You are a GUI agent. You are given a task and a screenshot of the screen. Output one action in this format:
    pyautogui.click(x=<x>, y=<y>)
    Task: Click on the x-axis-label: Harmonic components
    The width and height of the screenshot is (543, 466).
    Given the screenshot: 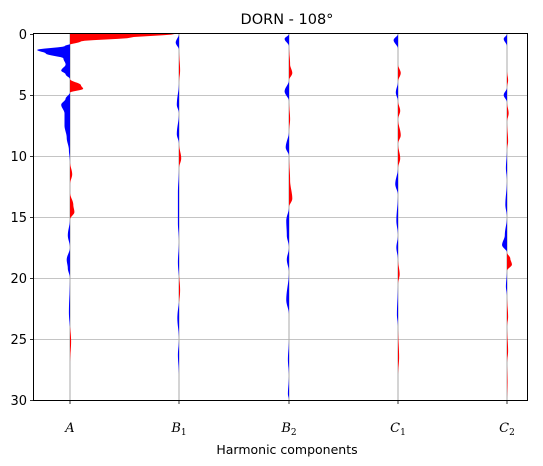 What is the action you would take?
    pyautogui.click(x=286, y=449)
    